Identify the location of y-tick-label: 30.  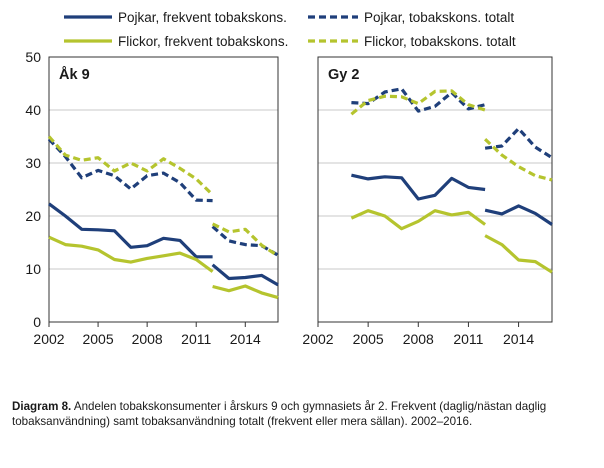
(33, 163).